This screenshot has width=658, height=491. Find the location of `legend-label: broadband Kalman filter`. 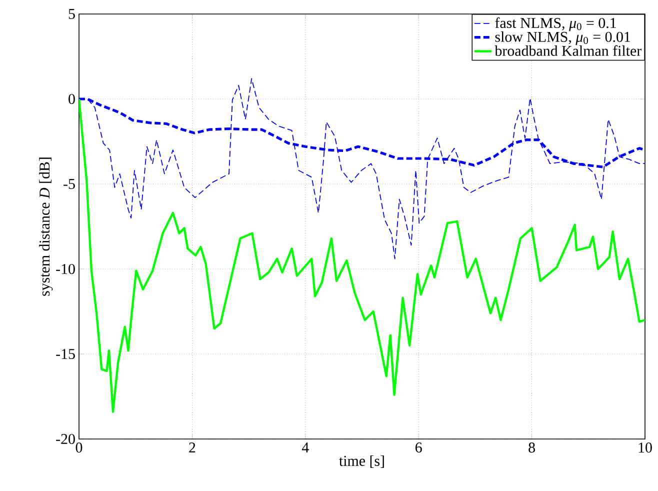

legend-label: broadband Kalman filter is located at coordinates (568, 50).